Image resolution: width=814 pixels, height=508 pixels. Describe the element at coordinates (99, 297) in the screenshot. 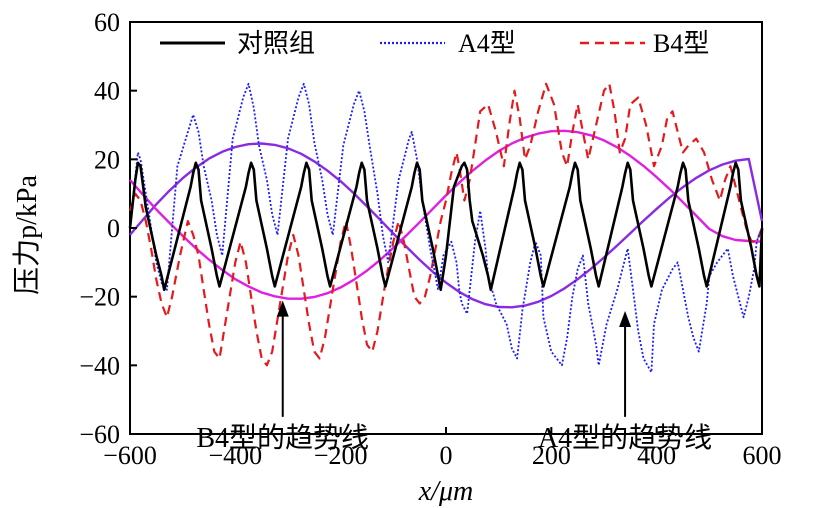

I see `y-tick-label: −20` at that location.